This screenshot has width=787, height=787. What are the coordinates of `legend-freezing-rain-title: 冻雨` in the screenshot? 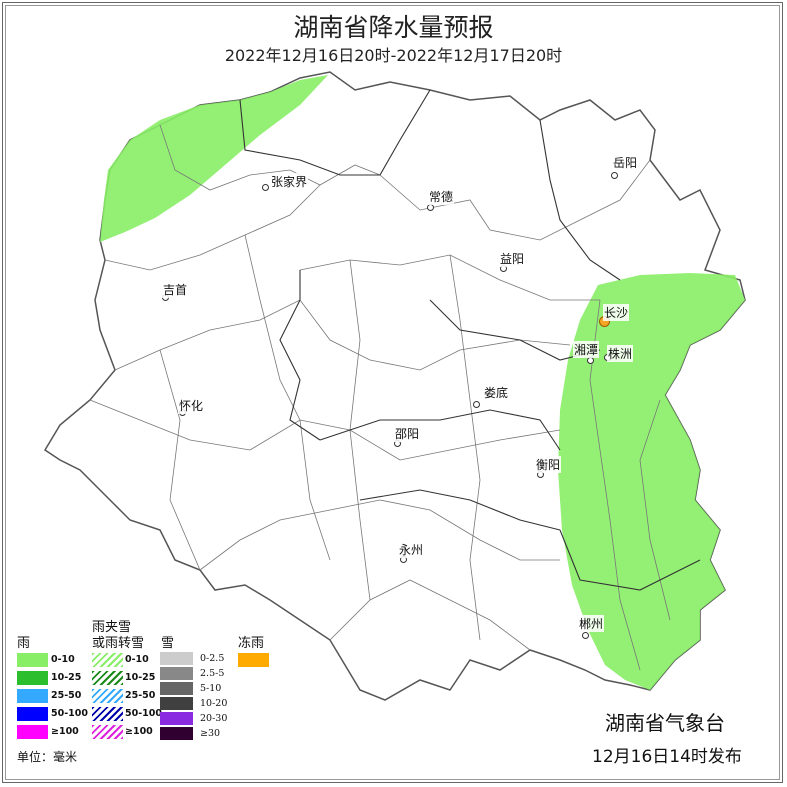 It's located at (251, 643).